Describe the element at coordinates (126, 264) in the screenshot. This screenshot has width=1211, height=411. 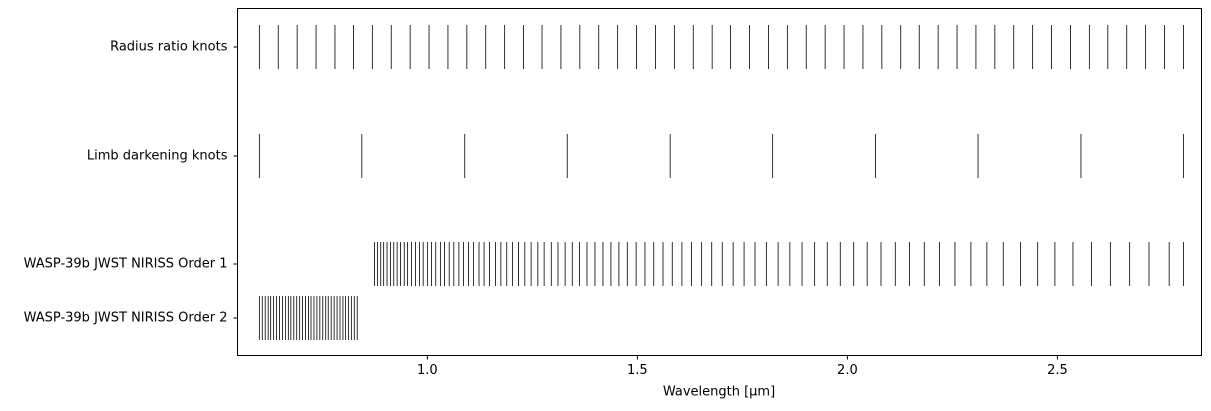
I see `y-tick-label: WASP-39b JWST NIRISS Order 1` at that location.